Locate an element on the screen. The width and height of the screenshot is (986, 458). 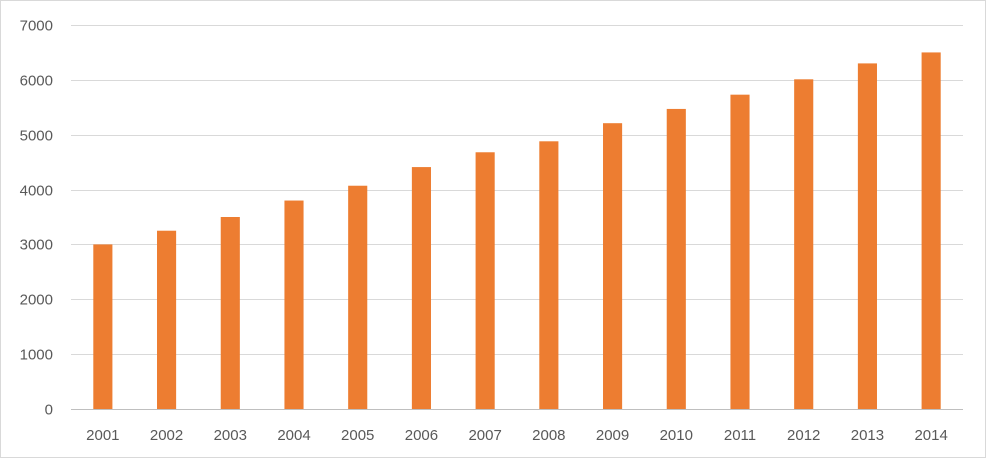
y-tick-label: 4000 is located at coordinates (36, 191).